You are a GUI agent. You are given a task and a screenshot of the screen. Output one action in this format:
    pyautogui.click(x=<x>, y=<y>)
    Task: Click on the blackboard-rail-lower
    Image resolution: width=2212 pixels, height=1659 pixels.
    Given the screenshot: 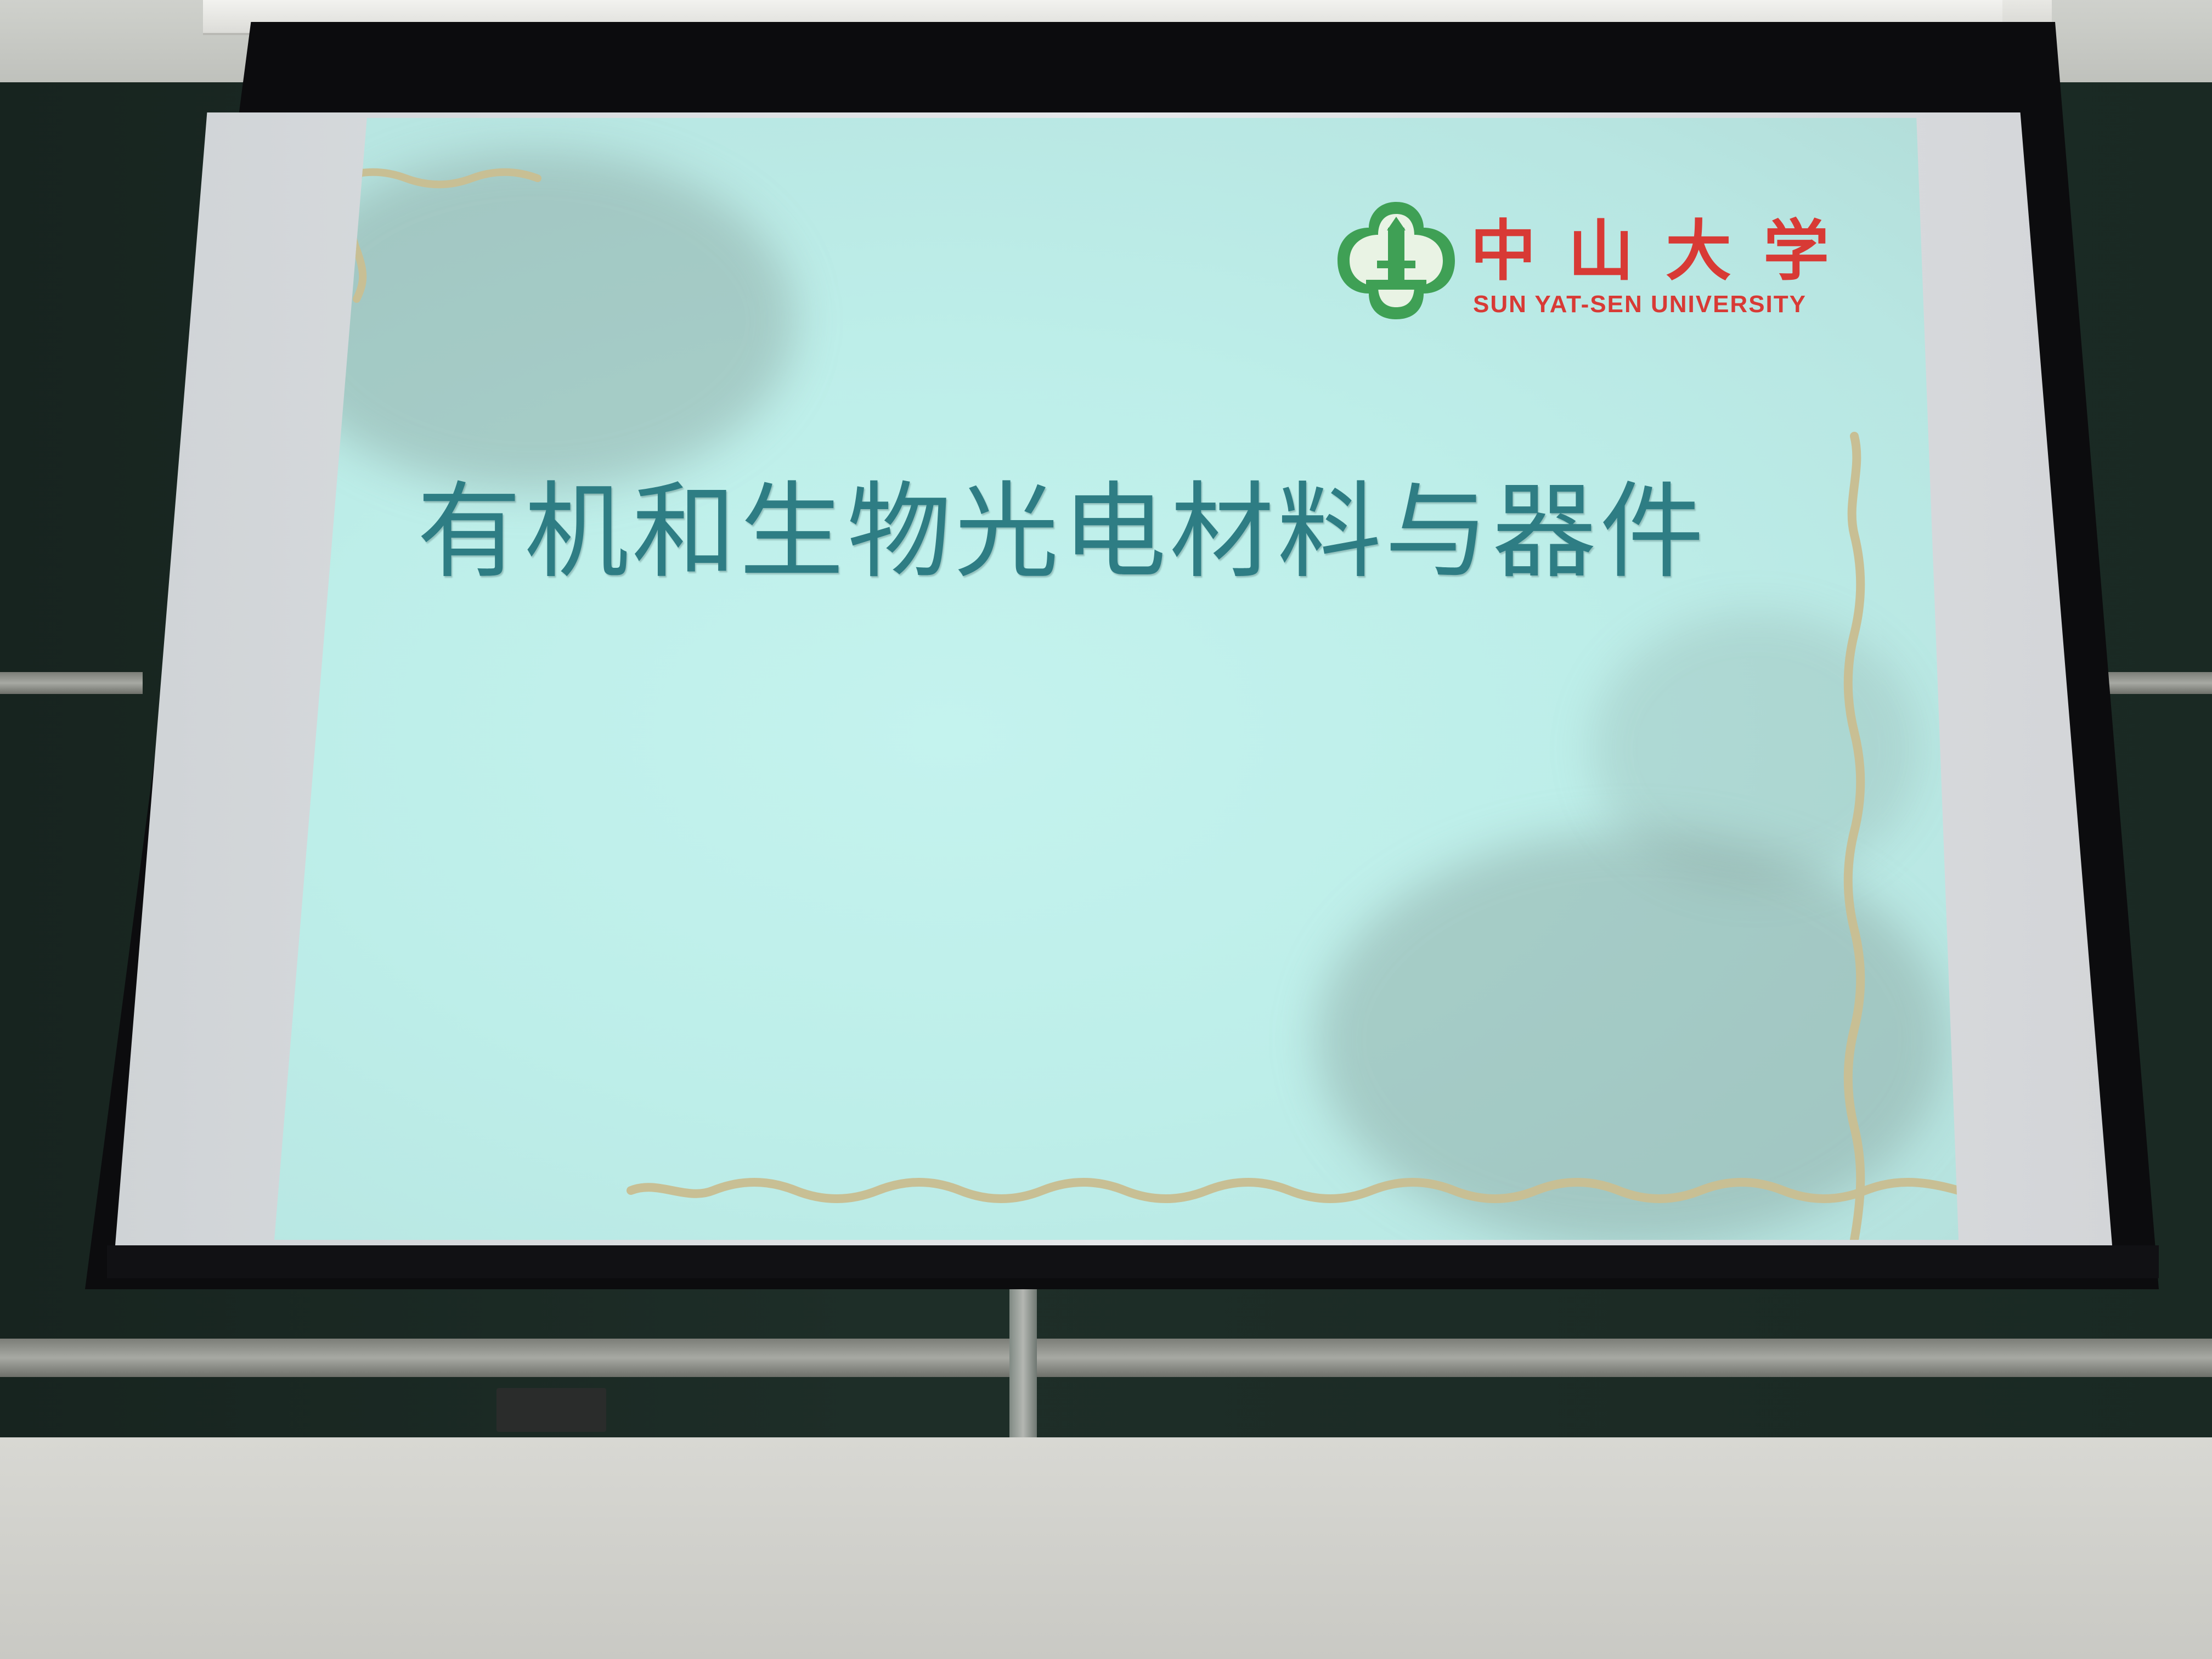 What is the action you would take?
    pyautogui.click(x=1106, y=1358)
    